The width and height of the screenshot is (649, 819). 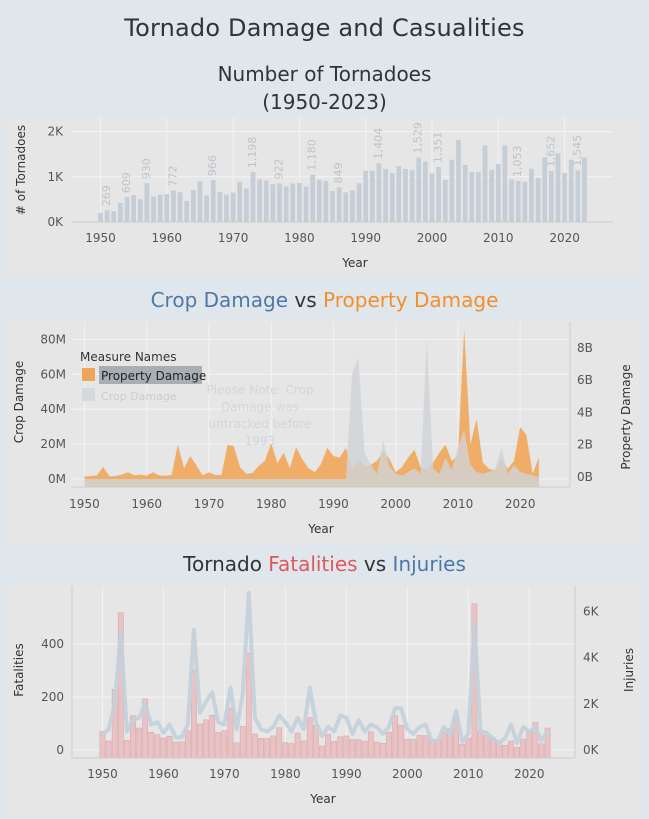 I want to click on y-tick-label-right: 8B, so click(x=585, y=348).